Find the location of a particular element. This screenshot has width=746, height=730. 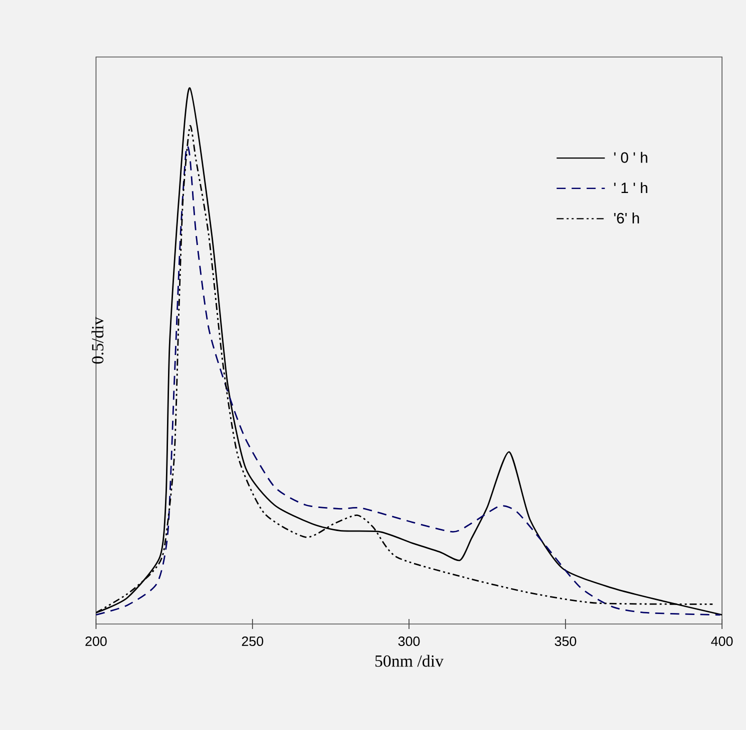

x-tick-label: 350 is located at coordinates (565, 641).